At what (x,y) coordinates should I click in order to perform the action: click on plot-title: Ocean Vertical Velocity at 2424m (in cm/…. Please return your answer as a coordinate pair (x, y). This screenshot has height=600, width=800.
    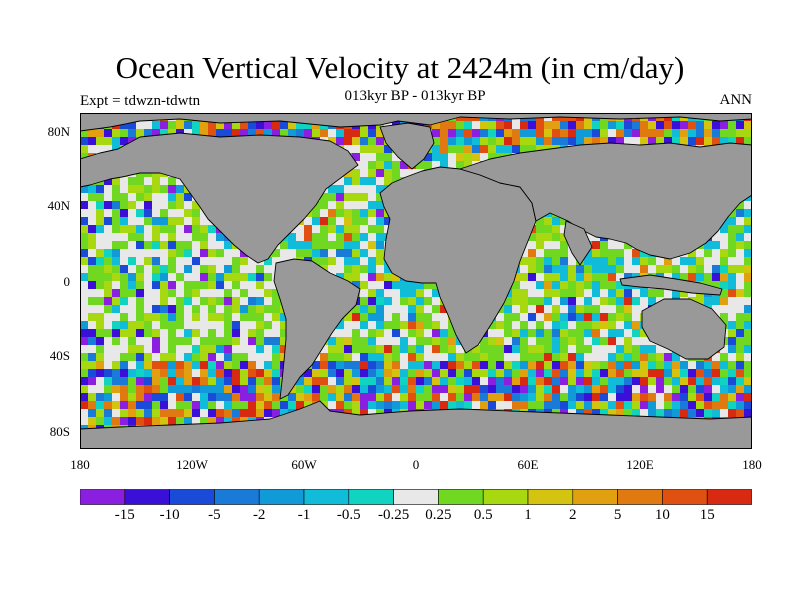
    Looking at the image, I should click on (400, 67).